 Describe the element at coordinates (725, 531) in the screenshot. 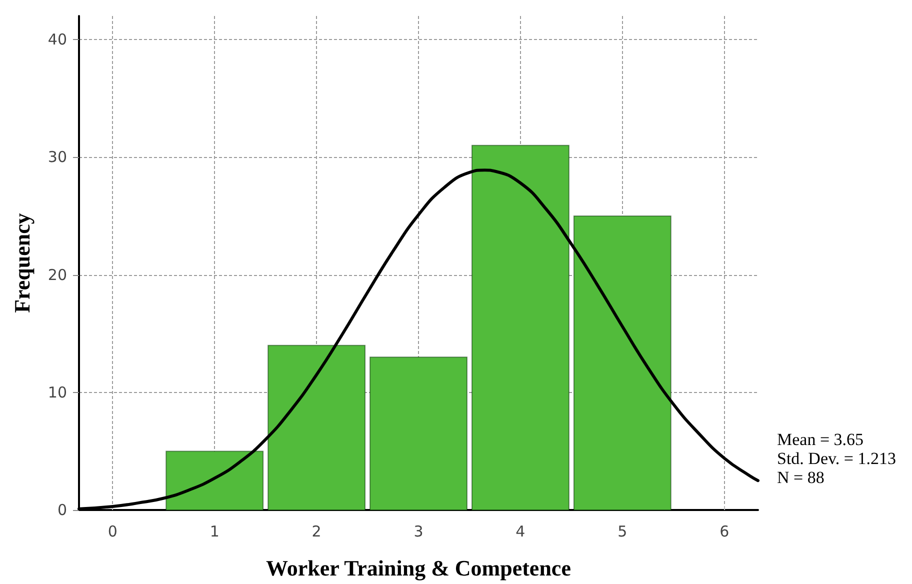

I see `x-tick-label: 6` at that location.